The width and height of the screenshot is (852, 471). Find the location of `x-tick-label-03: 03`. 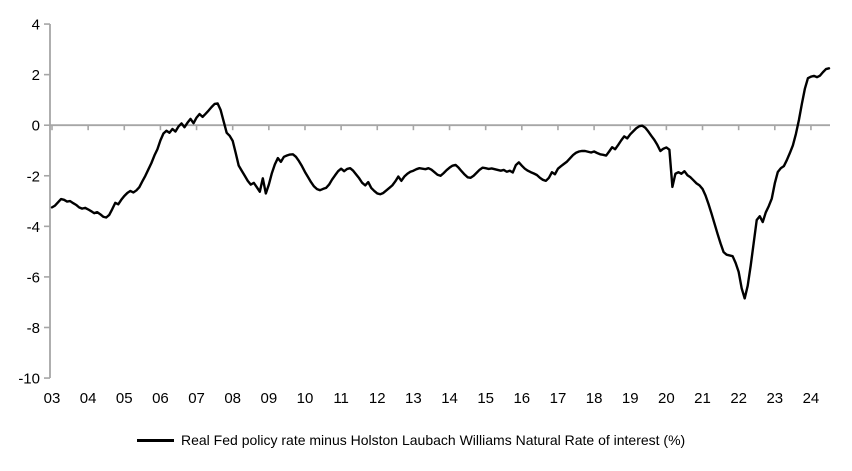

x-tick-label-03: 03 is located at coordinates (52, 398).